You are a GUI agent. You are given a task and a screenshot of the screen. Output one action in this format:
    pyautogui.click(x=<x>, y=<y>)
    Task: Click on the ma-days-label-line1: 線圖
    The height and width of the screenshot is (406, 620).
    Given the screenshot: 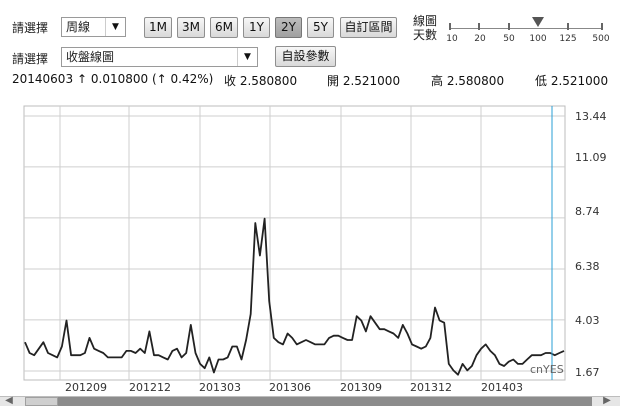 What is the action you would take?
    pyautogui.click(x=425, y=21)
    